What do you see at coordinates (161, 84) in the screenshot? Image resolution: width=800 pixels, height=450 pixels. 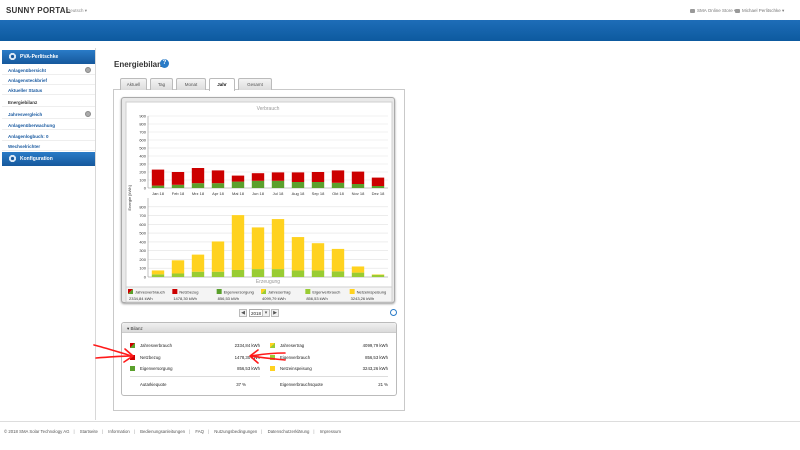 I see `tab-tag: Tag` at bounding box center [161, 84].